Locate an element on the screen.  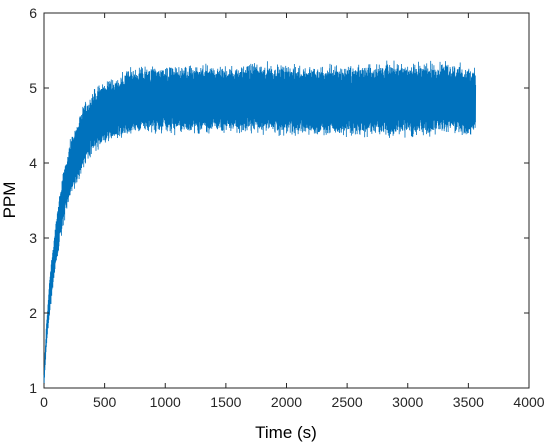
y-tick-label: 2 is located at coordinates (33, 313).